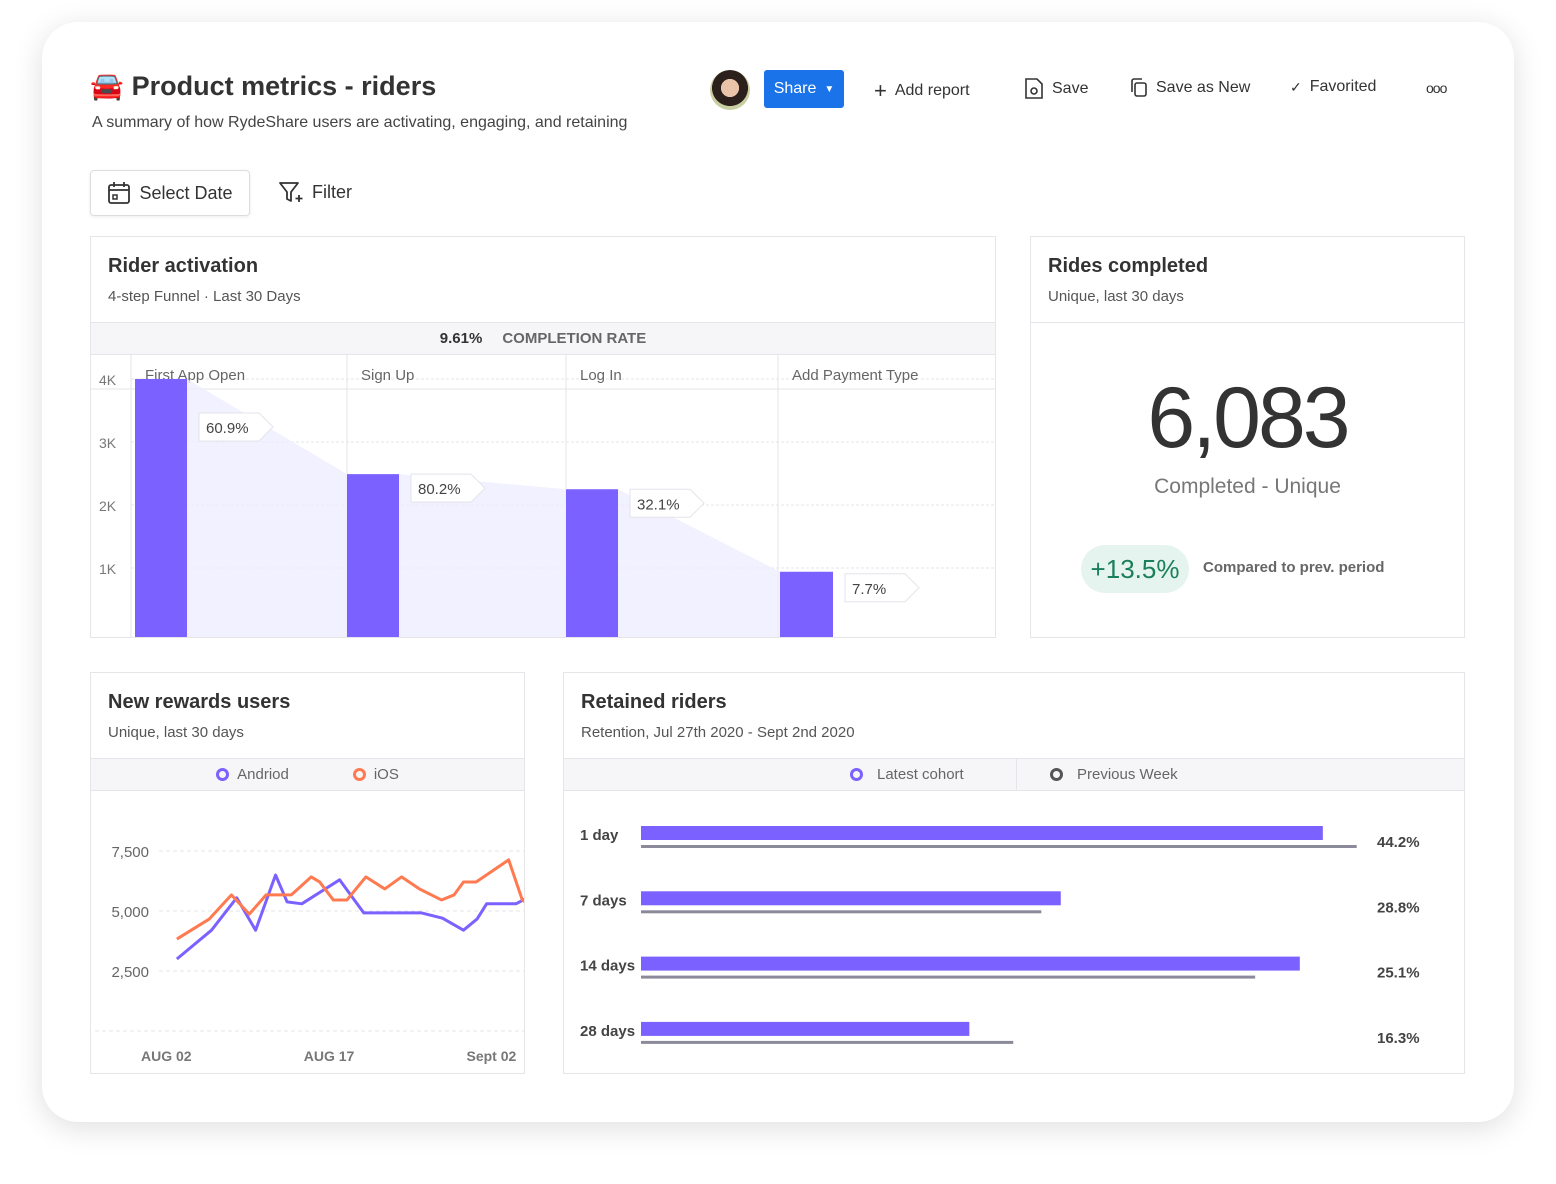  What do you see at coordinates (227, 428) in the screenshot?
I see `conversion-label: 60.9%` at bounding box center [227, 428].